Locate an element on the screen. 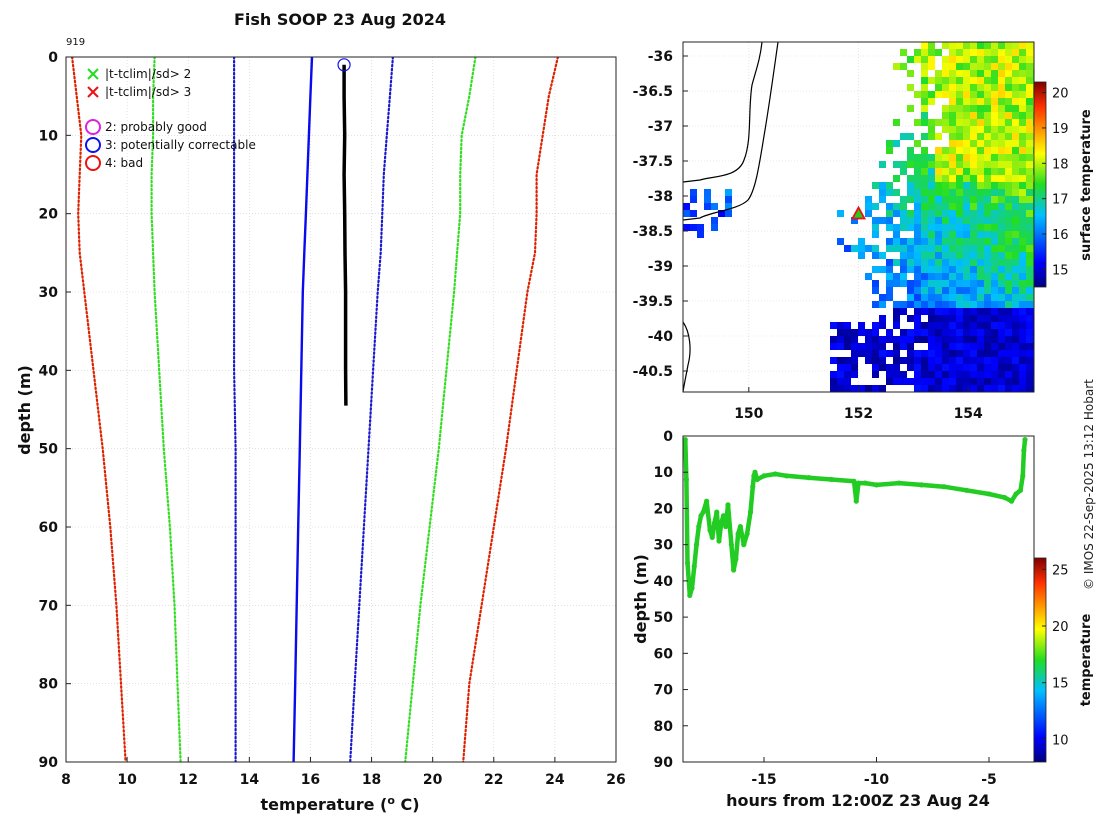 This screenshot has height=820, width=1100. legend-marker-x is located at coordinates (93, 92).